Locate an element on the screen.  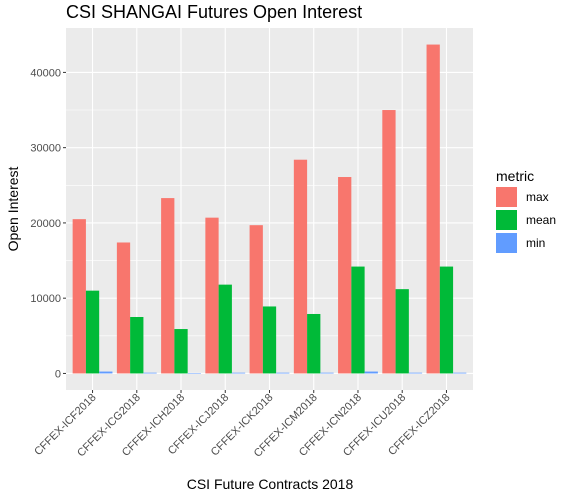
x-axis-title: CSI Future Contracts 2018 is located at coordinates (270, 484).